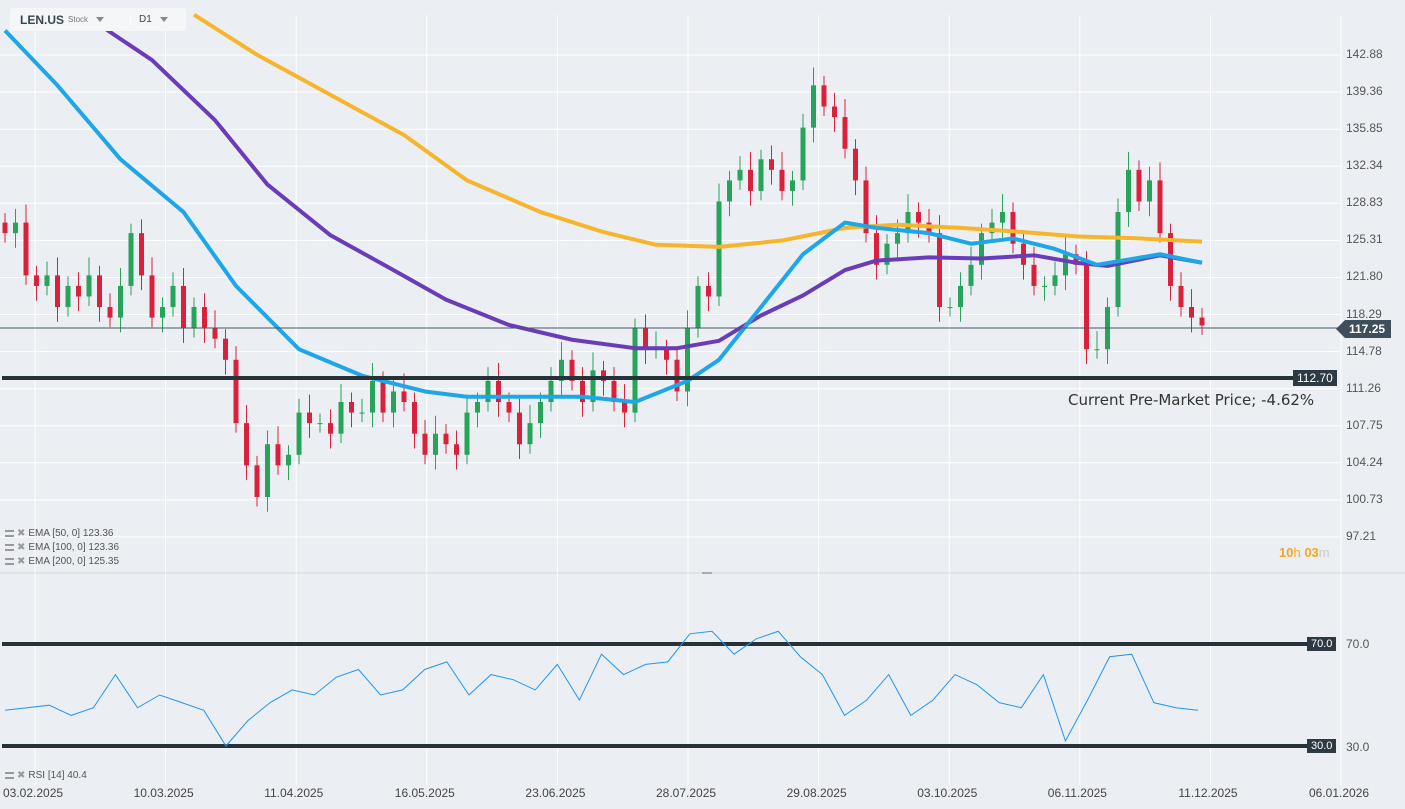 This screenshot has height=809, width=1405. What do you see at coordinates (1315, 378) in the screenshot?
I see `support-level-tag: 112.70` at bounding box center [1315, 378].